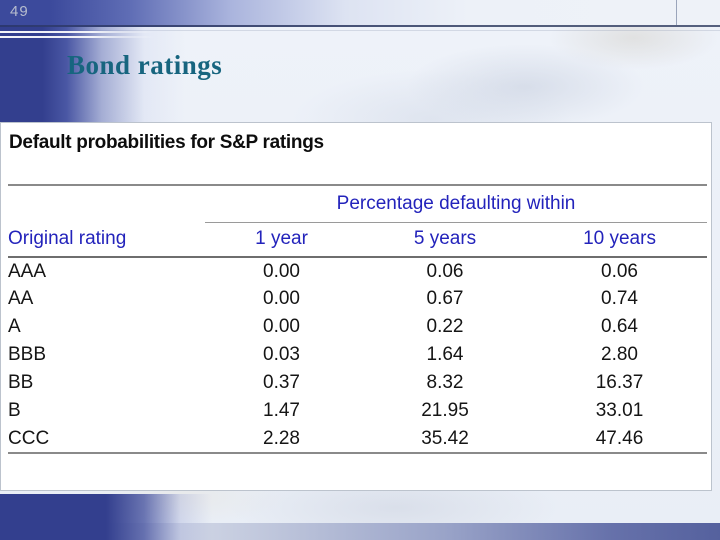 The height and width of the screenshot is (540, 720). I want to click on value-cell: 21.95, so click(445, 410).